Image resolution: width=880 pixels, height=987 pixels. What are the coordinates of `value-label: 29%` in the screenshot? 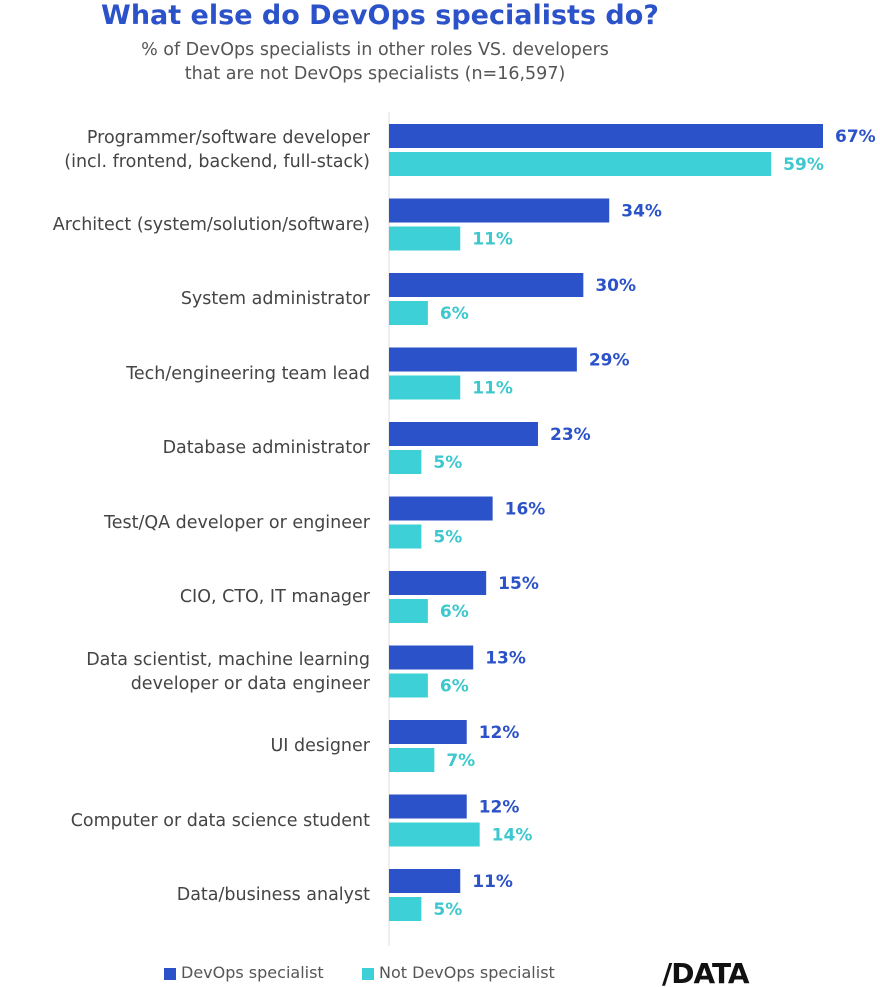 It's located at (609, 361).